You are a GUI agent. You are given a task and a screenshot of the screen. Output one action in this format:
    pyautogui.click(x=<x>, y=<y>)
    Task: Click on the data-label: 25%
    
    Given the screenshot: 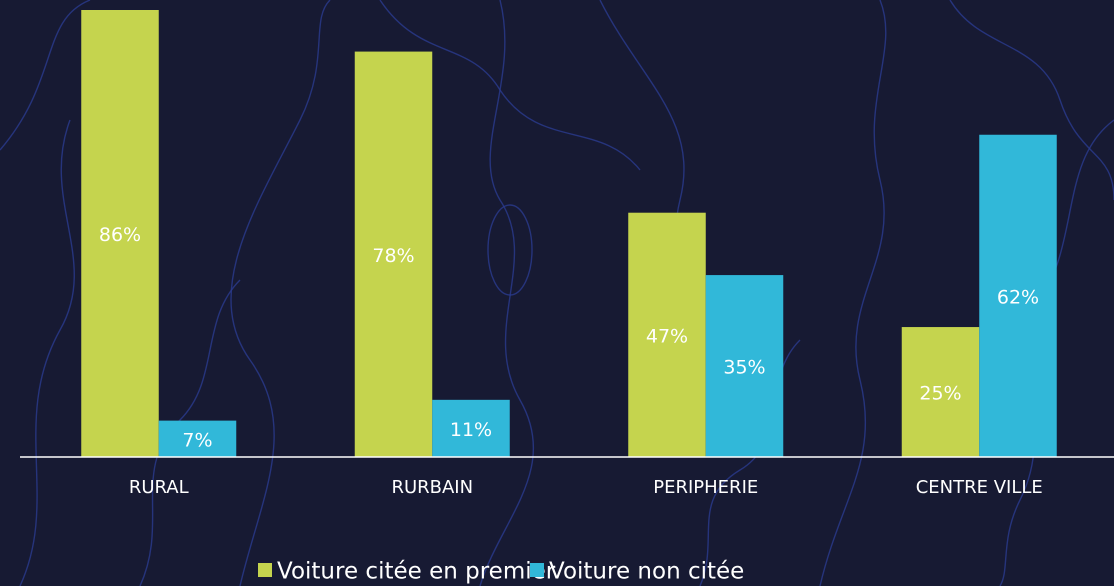 What is the action you would take?
    pyautogui.click(x=940, y=394)
    